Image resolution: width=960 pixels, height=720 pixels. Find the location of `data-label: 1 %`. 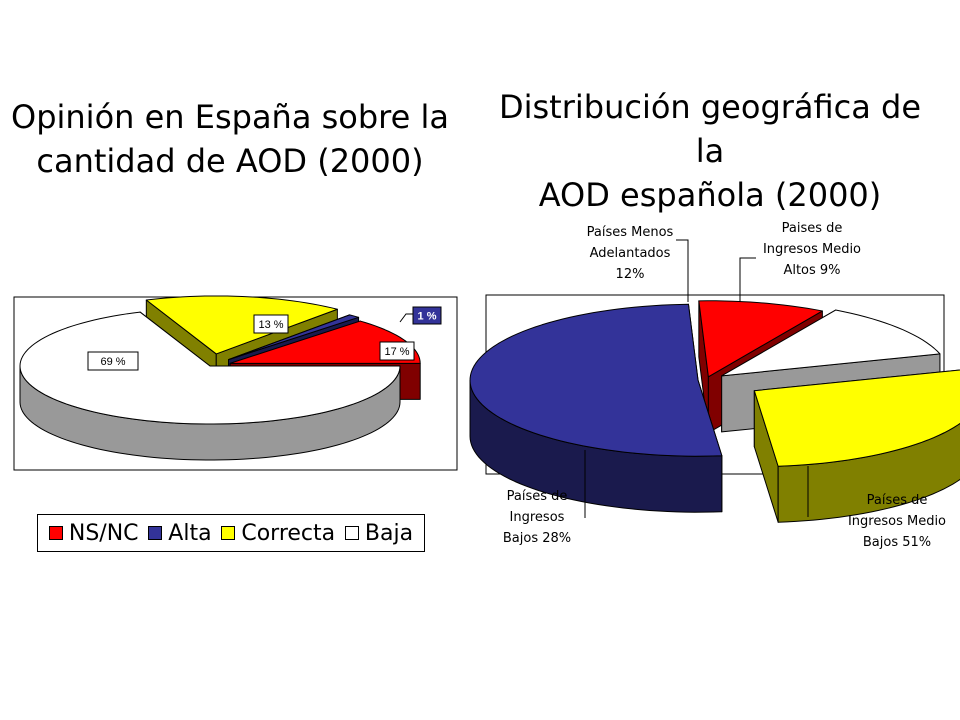

data-label: 1 % is located at coordinates (427, 317).